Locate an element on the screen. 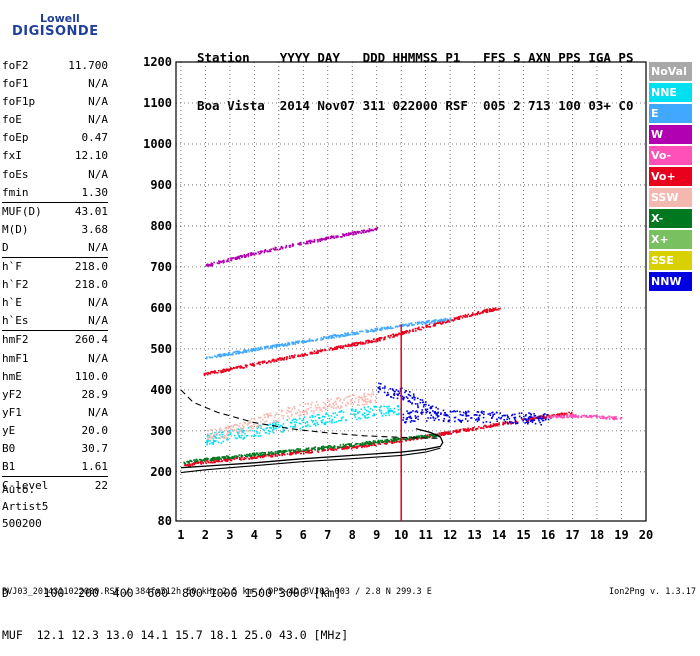 This screenshot has width=700, height=656. density-profile-dashed is located at coordinates (309, 414).